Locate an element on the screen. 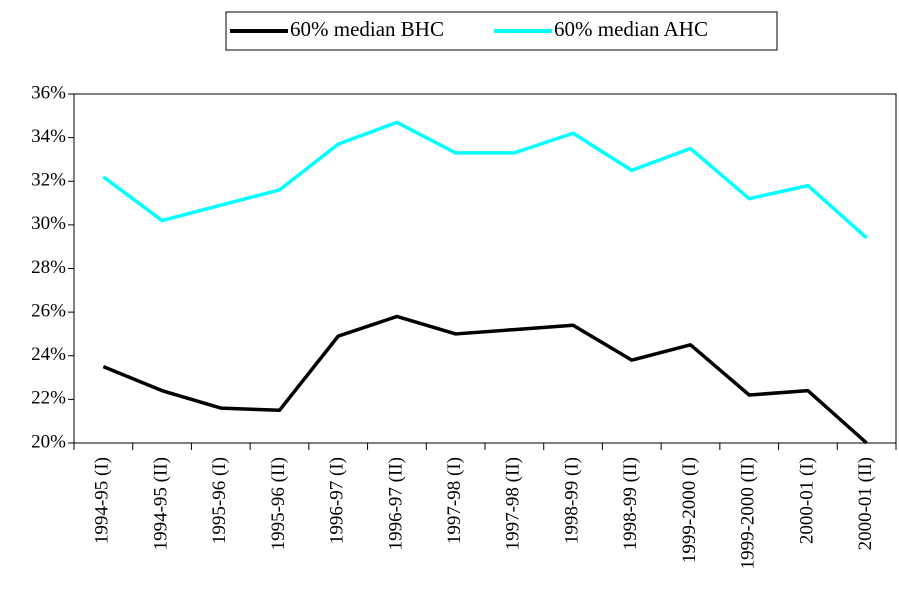  y-tick-label: 34% is located at coordinates (48, 136).